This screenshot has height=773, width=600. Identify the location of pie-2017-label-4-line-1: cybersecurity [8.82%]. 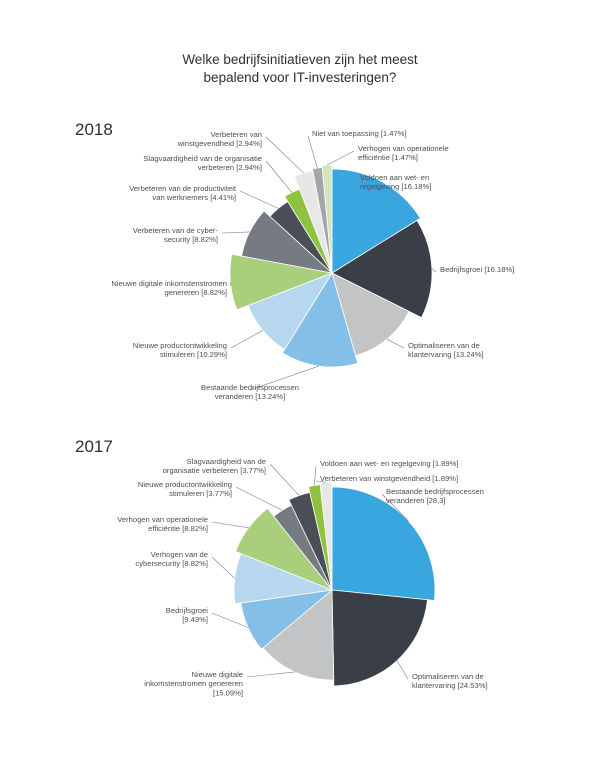
(171, 563).